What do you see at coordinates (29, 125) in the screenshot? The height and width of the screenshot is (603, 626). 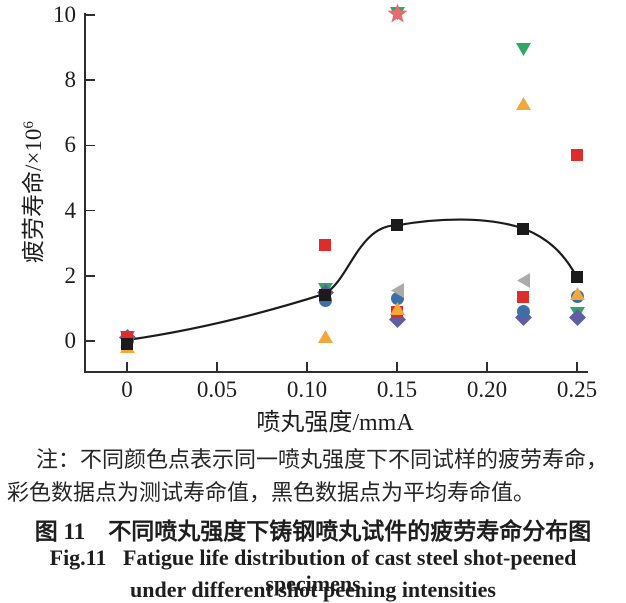 I see `y-axis-title-exponent: 6` at bounding box center [29, 125].